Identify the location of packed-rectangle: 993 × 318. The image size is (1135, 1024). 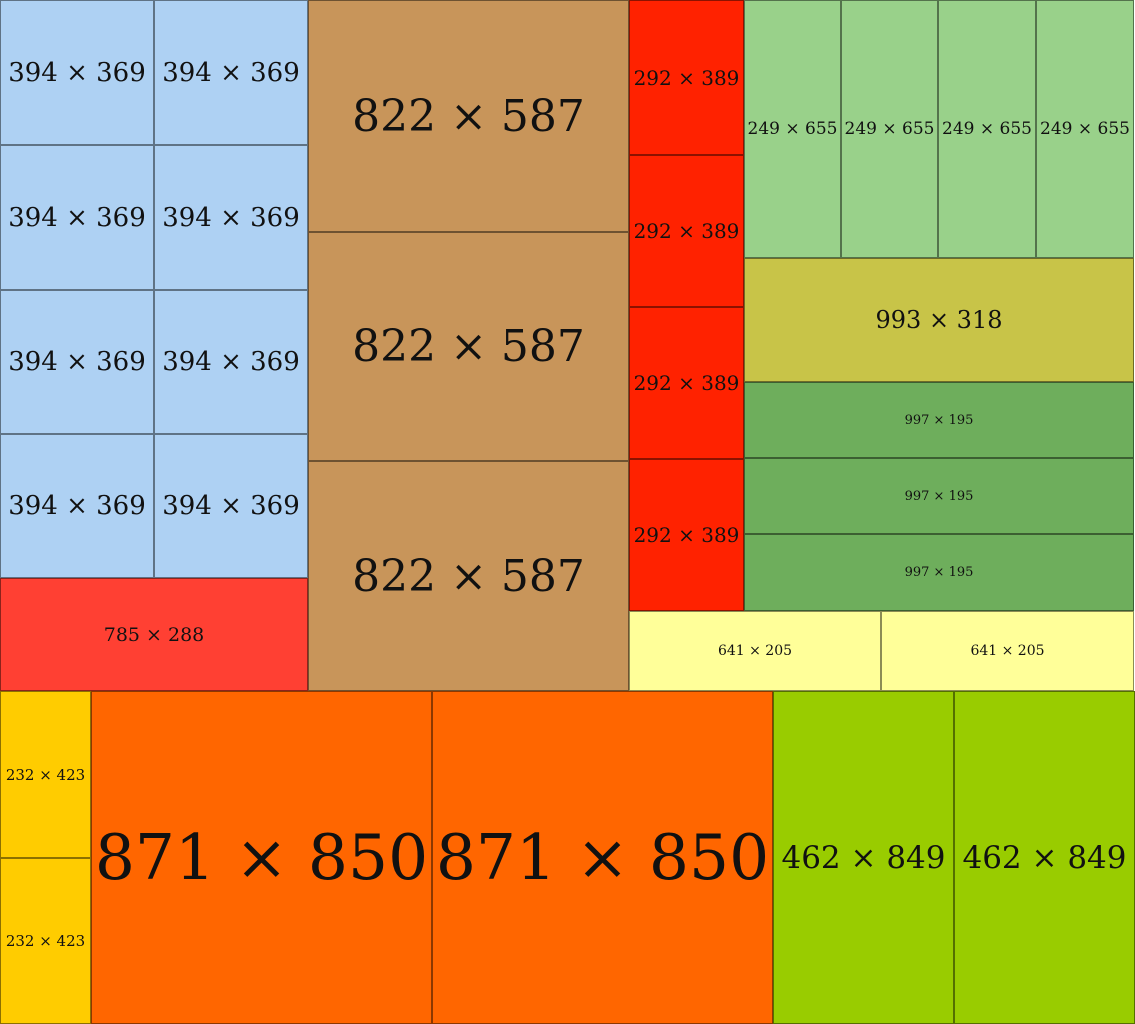
(939, 320).